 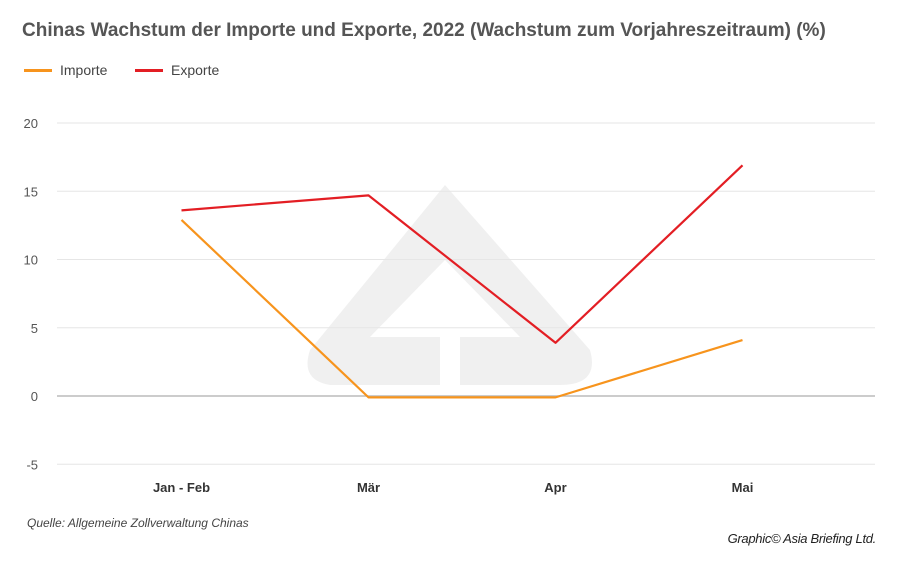 I want to click on y-tick-label: 0, so click(x=34, y=396).